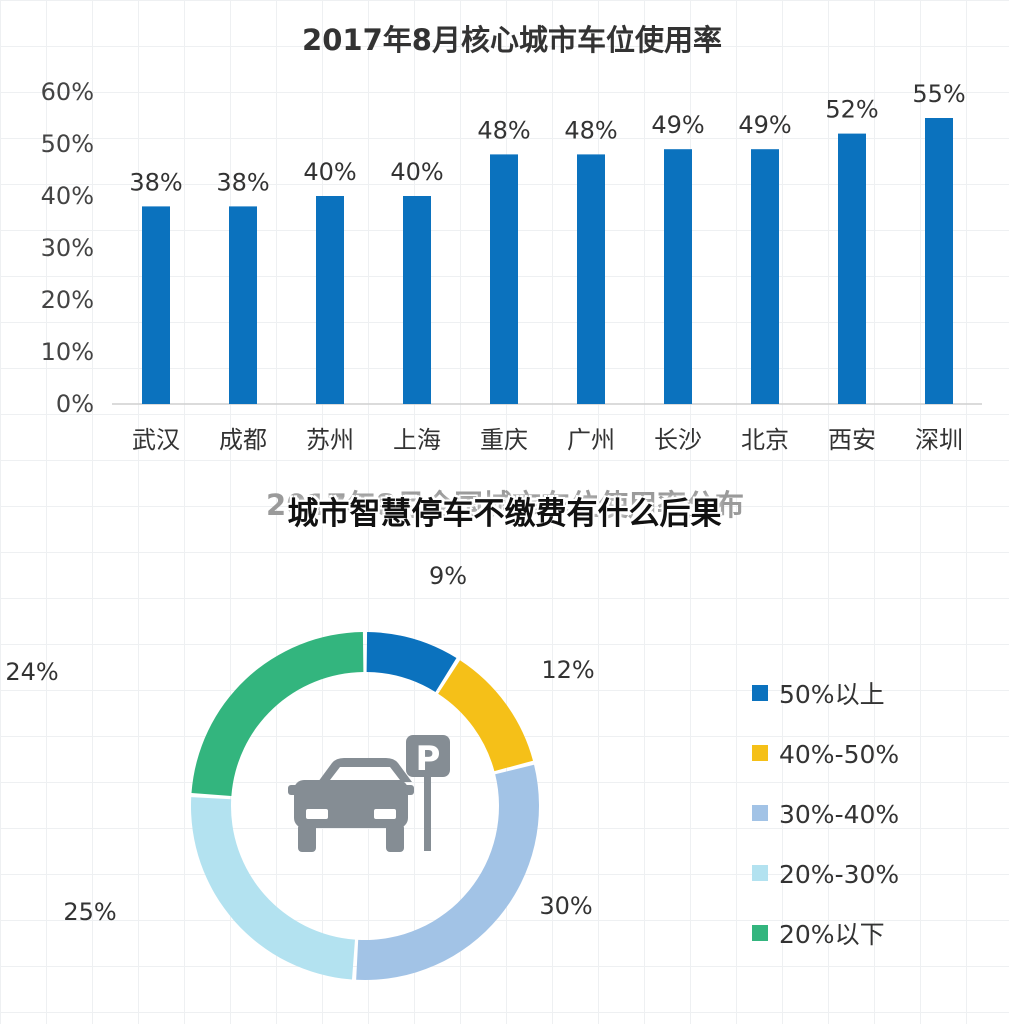 Image resolution: width=1009 pixels, height=1024 pixels. What do you see at coordinates (89, 912) in the screenshot?
I see `pie-slice-label: 25%` at bounding box center [89, 912].